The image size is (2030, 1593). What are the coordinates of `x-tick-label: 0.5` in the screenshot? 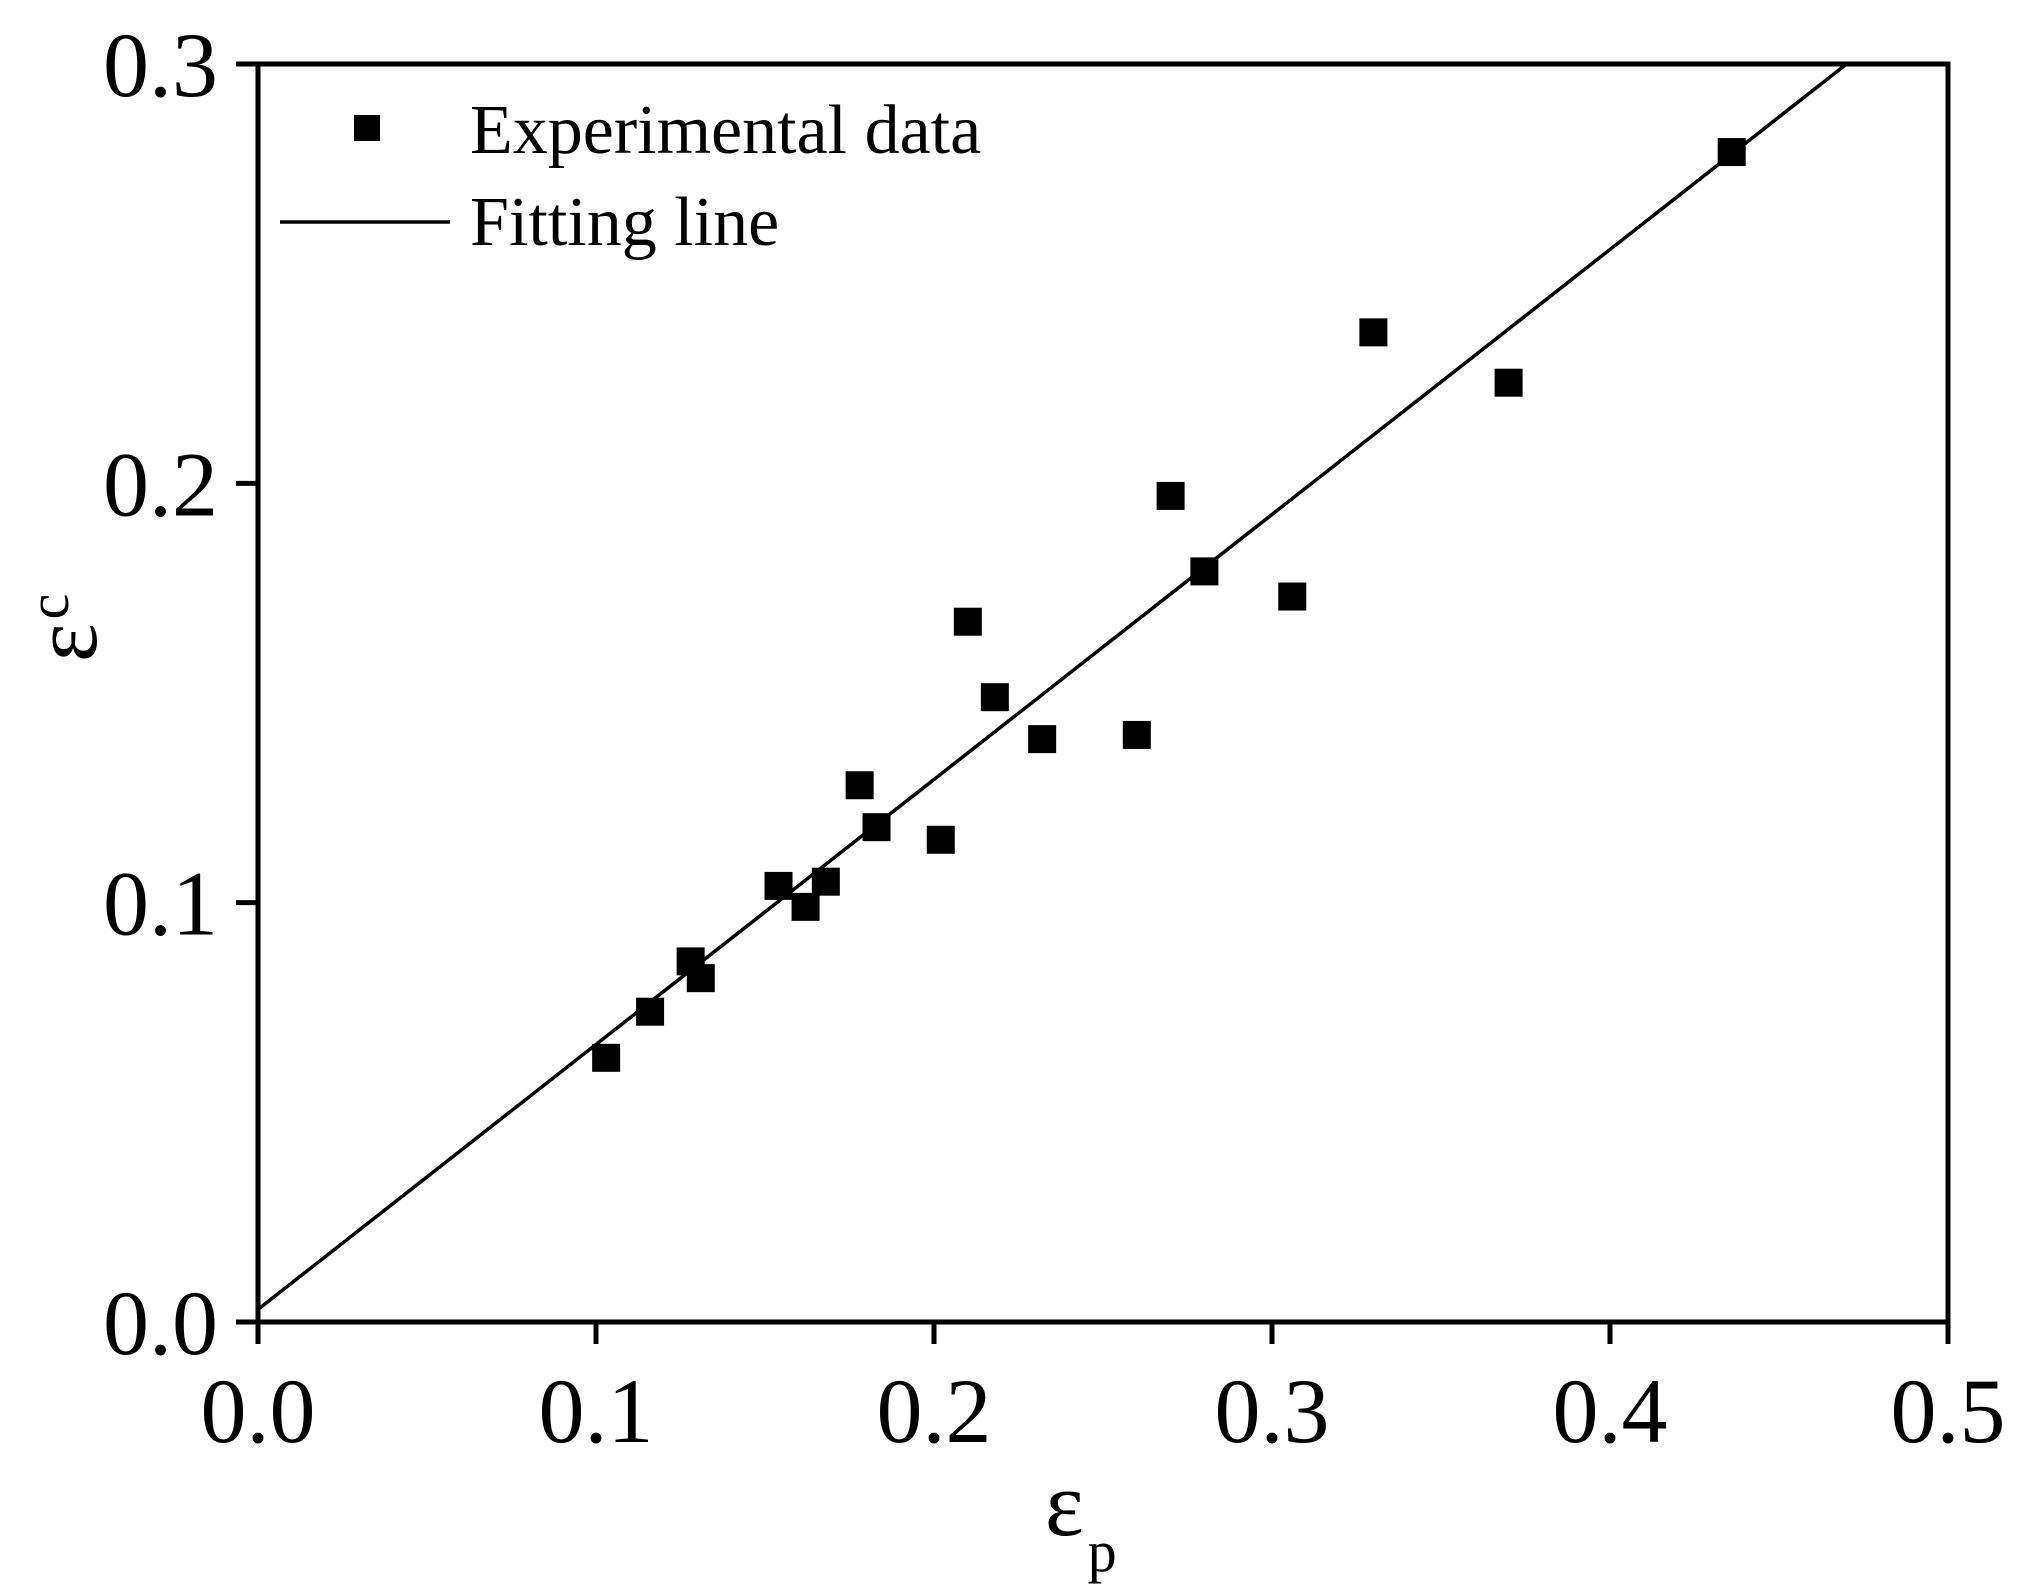 It's located at (1948, 1411).